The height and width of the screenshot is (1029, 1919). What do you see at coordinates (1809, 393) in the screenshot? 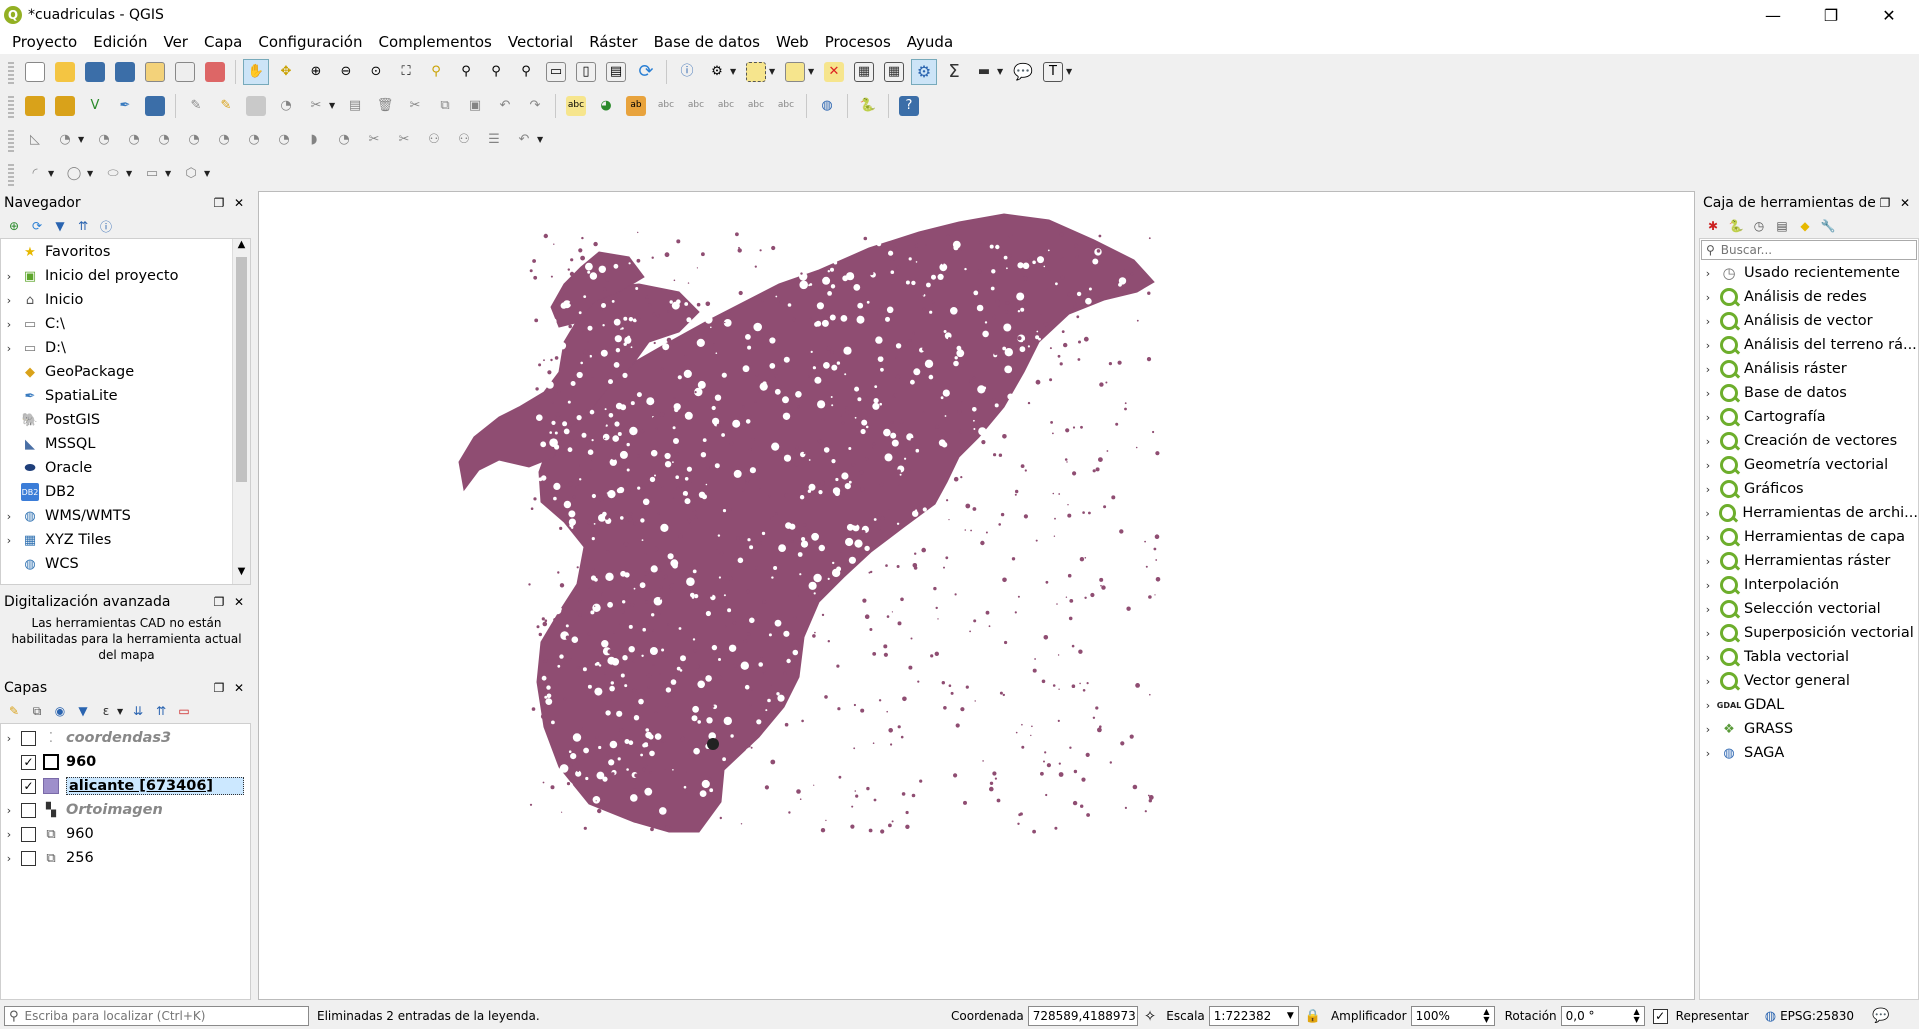
I see `toolbox-provider: › Base de datos` at bounding box center [1809, 393].